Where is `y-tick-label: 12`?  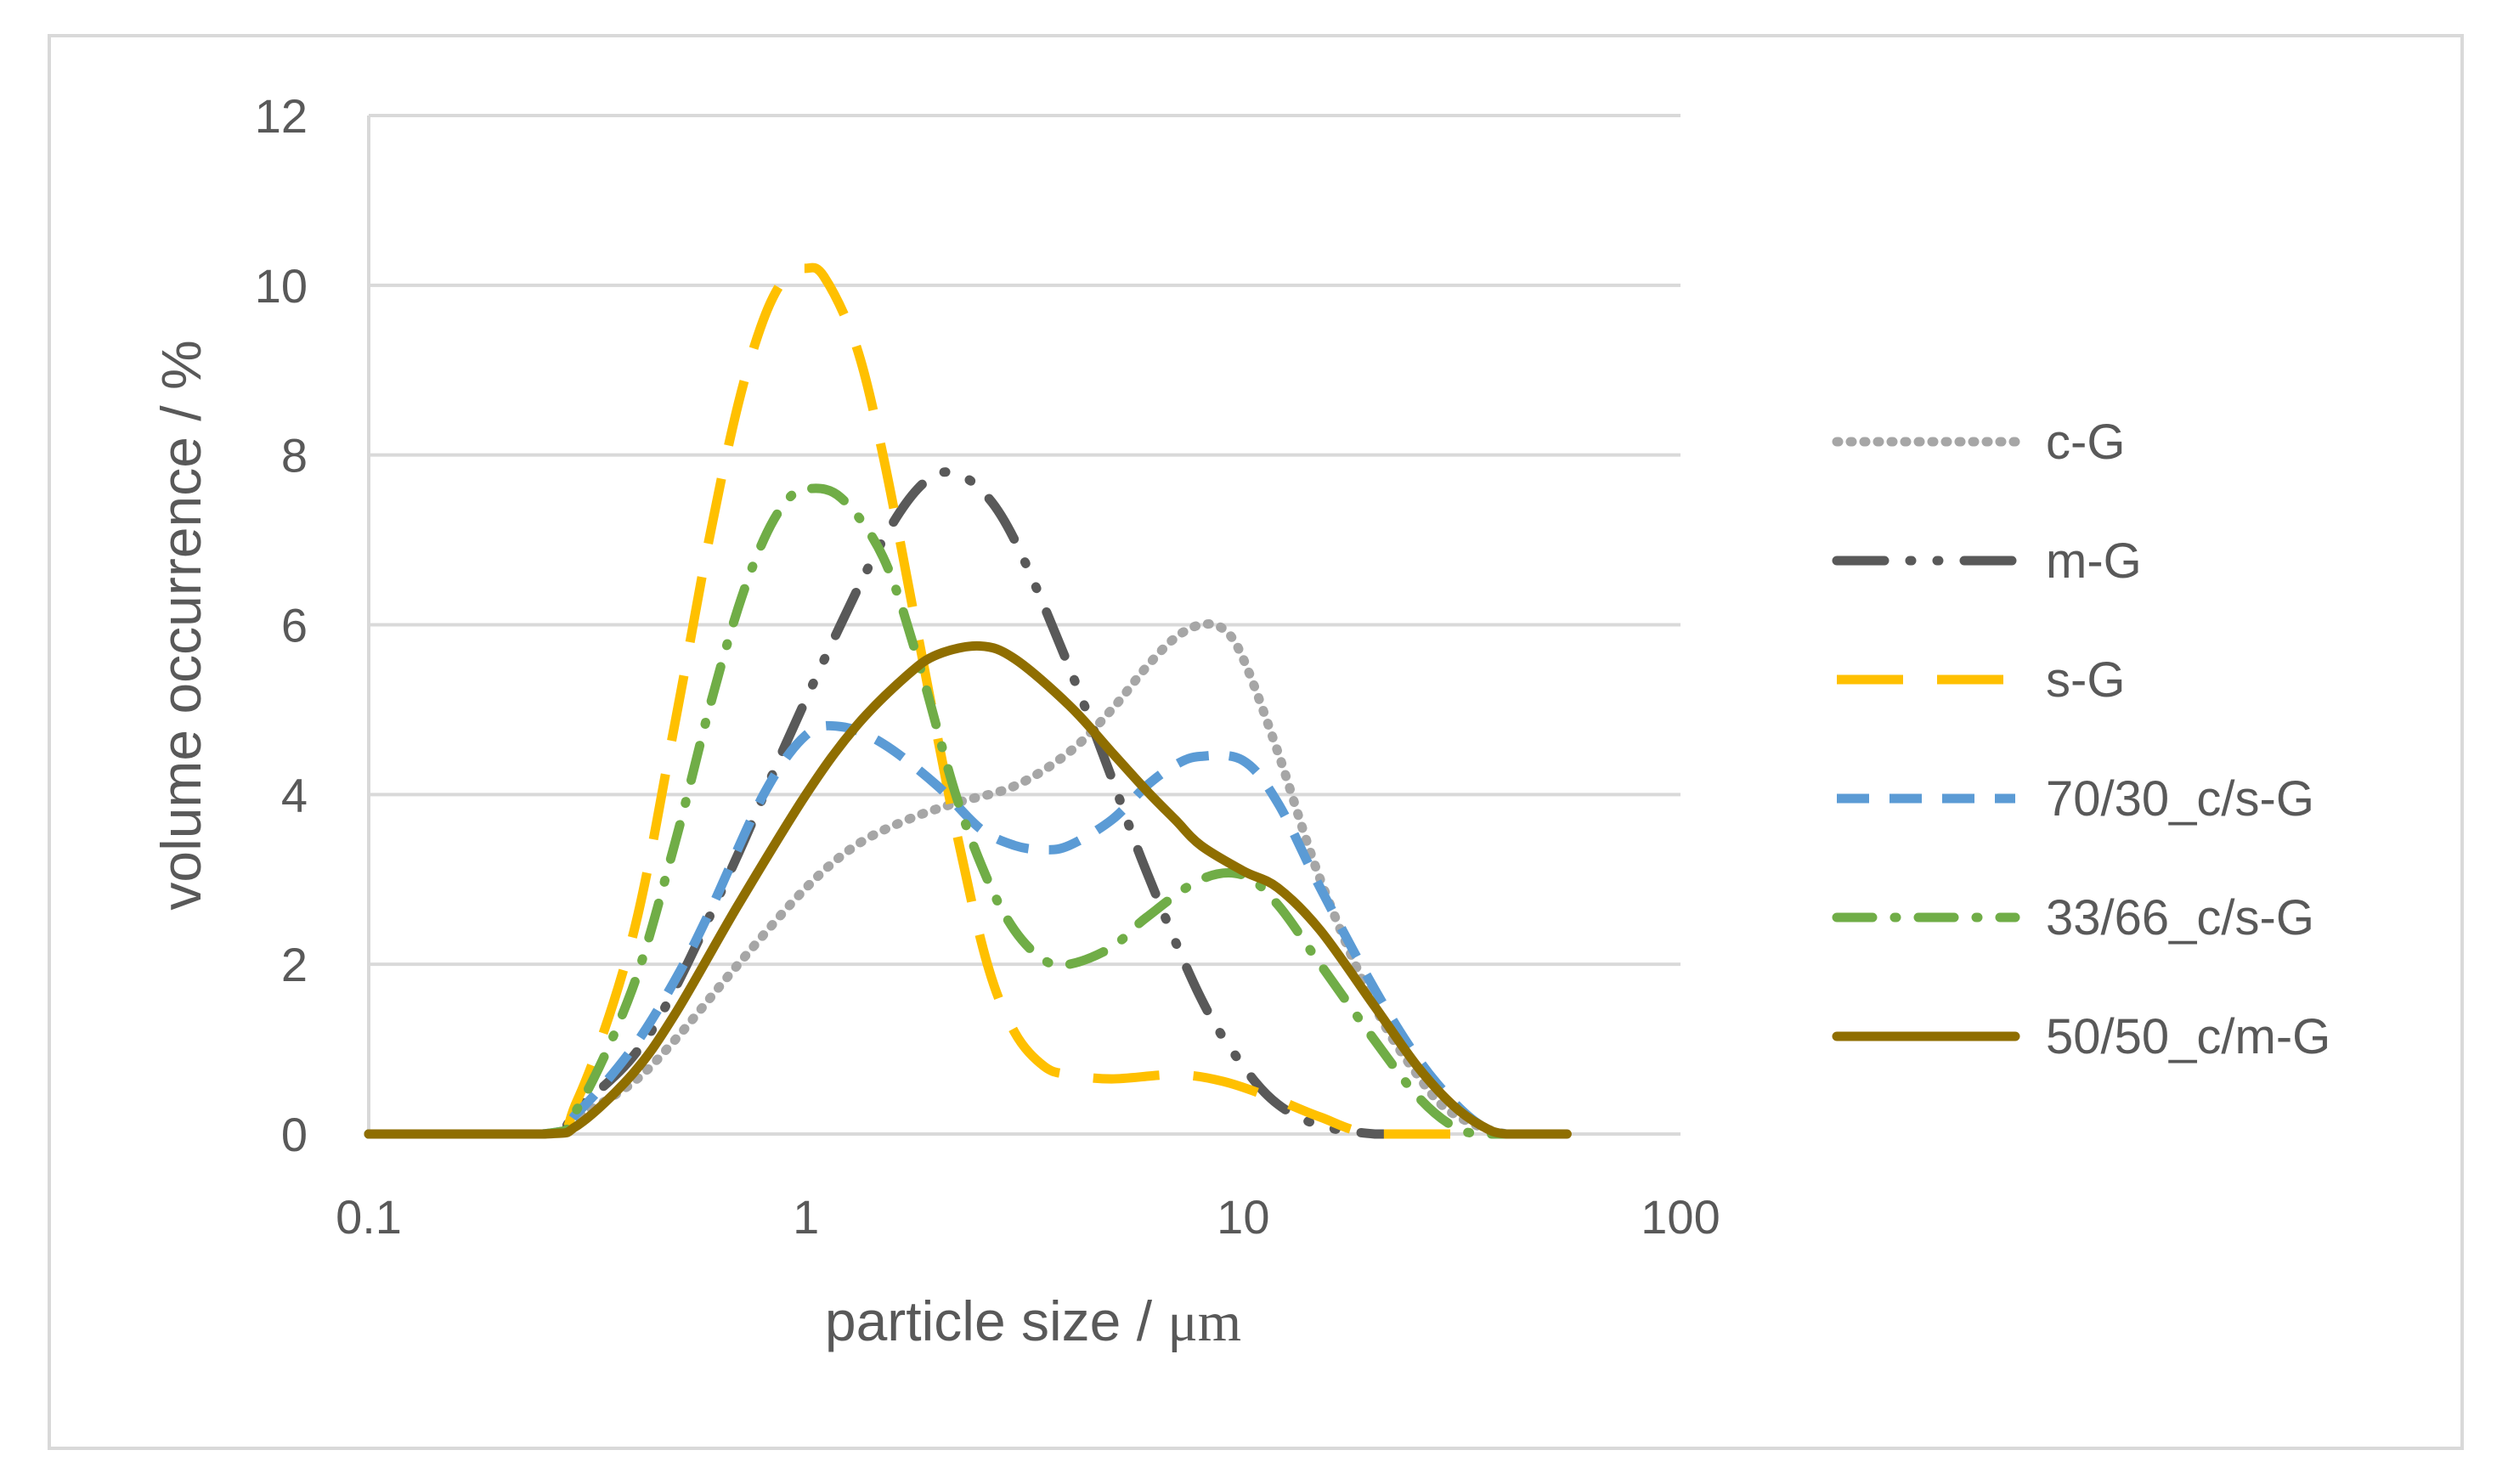
y-tick-label: 12 is located at coordinates (281, 116).